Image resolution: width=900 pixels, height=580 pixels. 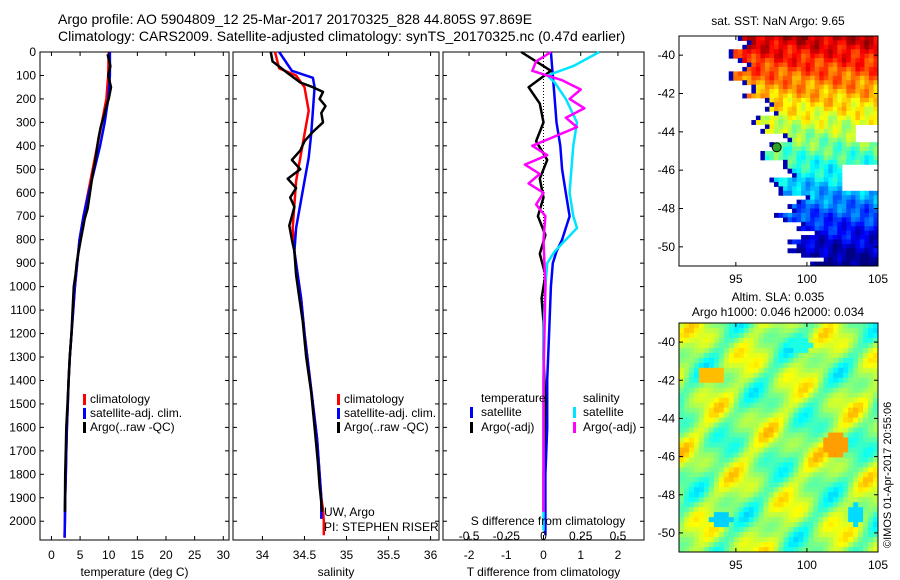 I want to click on y-tick-label: 1800, so click(x=22, y=474).